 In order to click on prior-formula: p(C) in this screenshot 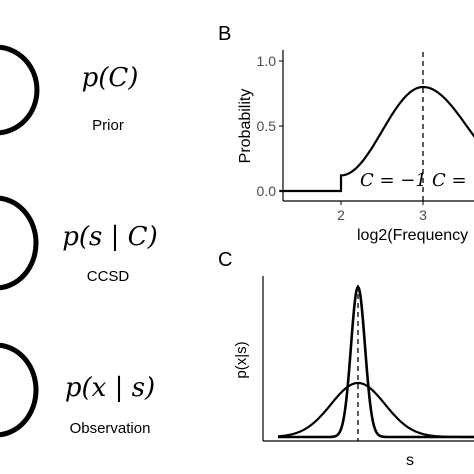, I will do `click(110, 78)`.